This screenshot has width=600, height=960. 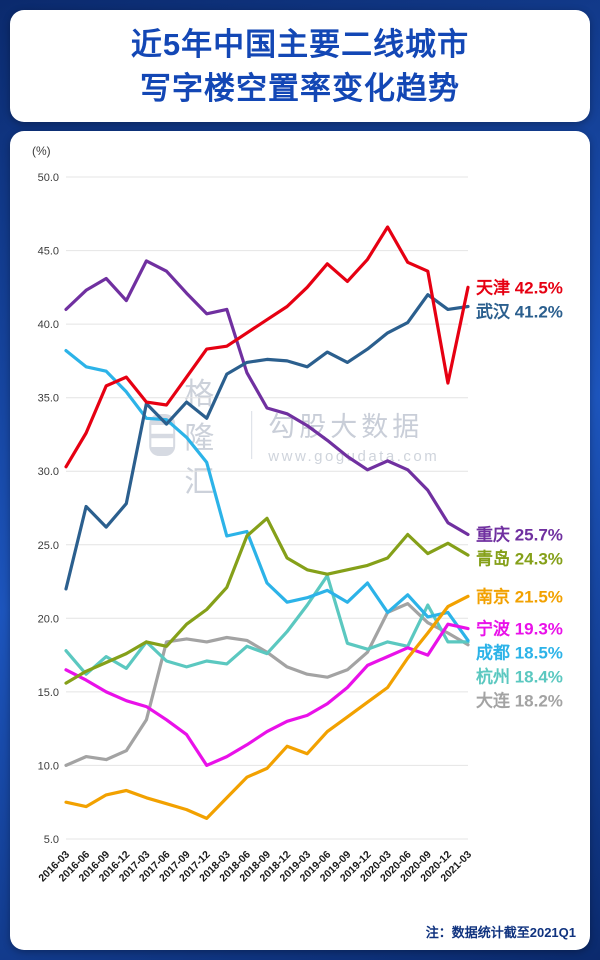 What do you see at coordinates (48, 252) in the screenshot?
I see `y-tick-label: 45.0` at bounding box center [48, 252].